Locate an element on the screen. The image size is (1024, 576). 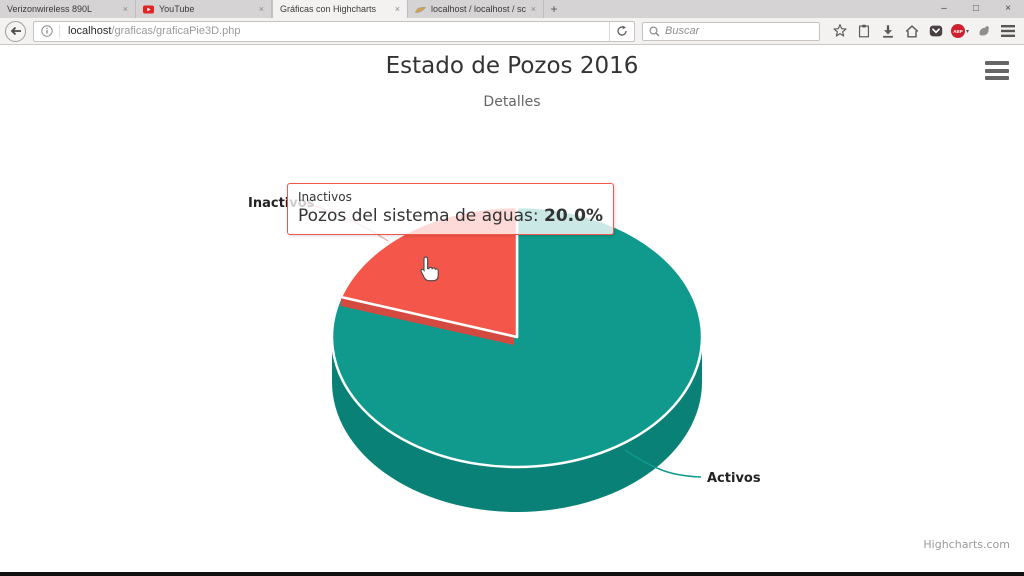
letterbox-bar is located at coordinates (512, 574).